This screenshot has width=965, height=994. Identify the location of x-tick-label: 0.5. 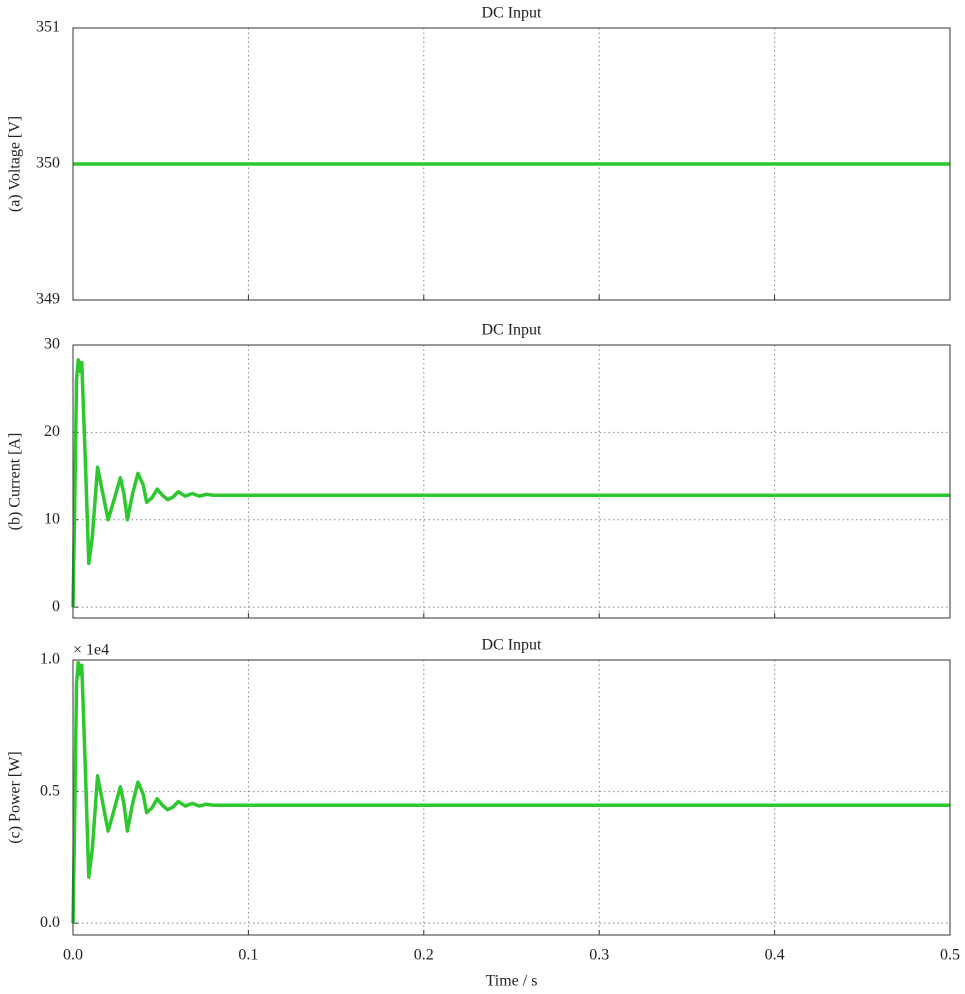
(950, 955).